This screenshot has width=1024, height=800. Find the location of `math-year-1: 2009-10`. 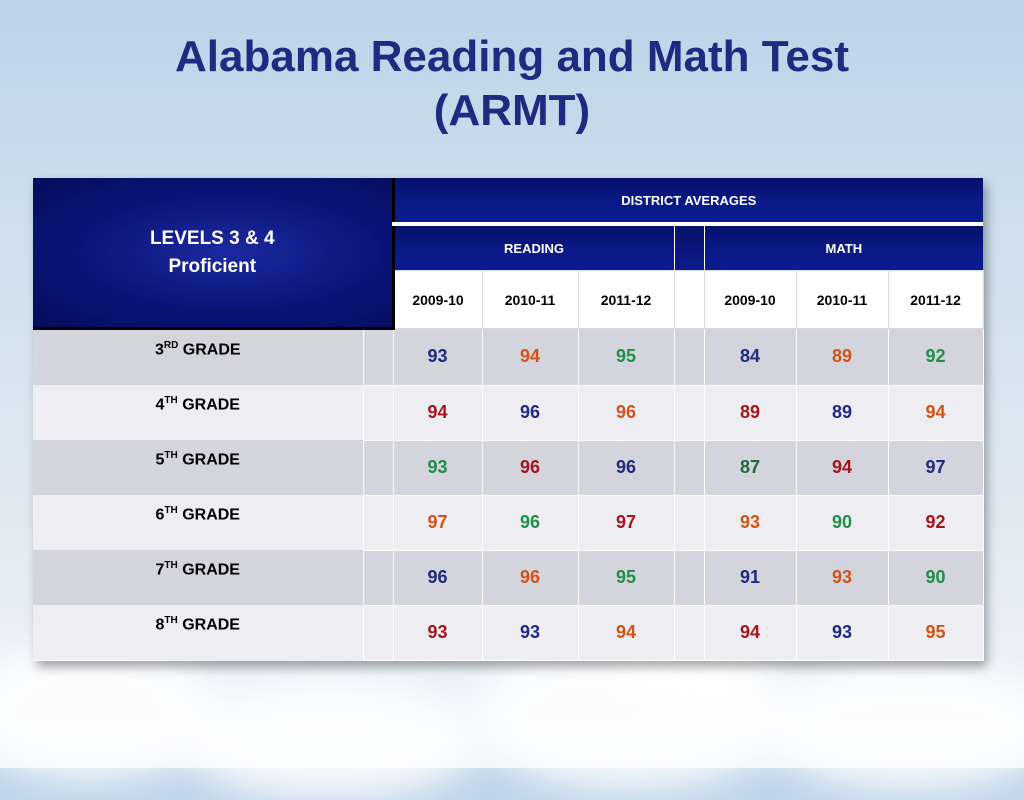

math-year-1: 2009-10 is located at coordinates (750, 299).